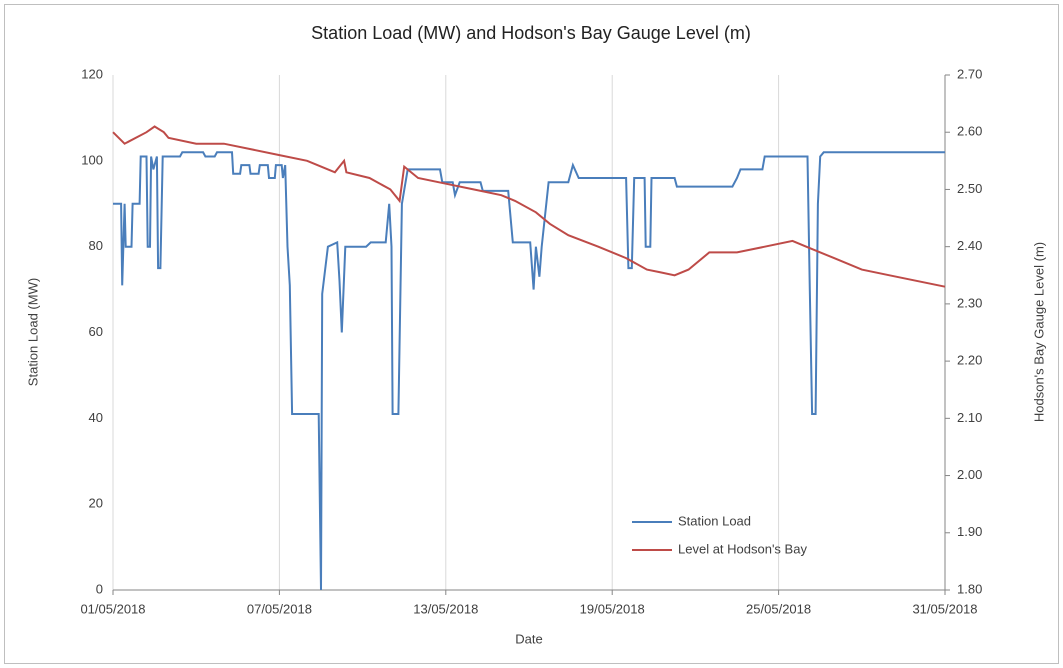 The image size is (1063, 668). I want to click on x-tick-label: 07/05/2018, so click(279, 608).